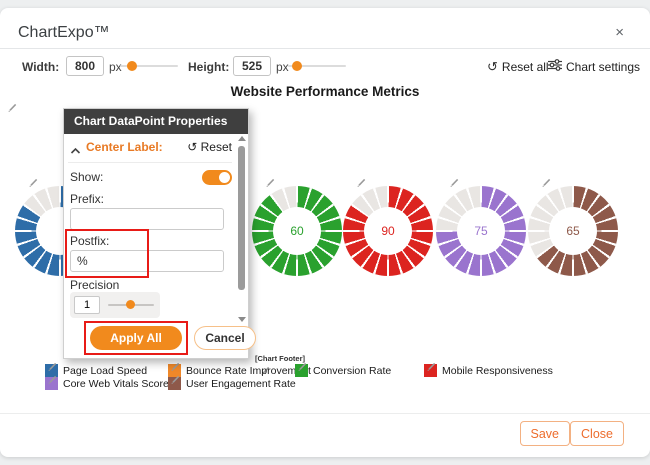 This screenshot has width=650, height=465. What do you see at coordinates (149, 66) in the screenshot?
I see `width-slider` at bounding box center [149, 66].